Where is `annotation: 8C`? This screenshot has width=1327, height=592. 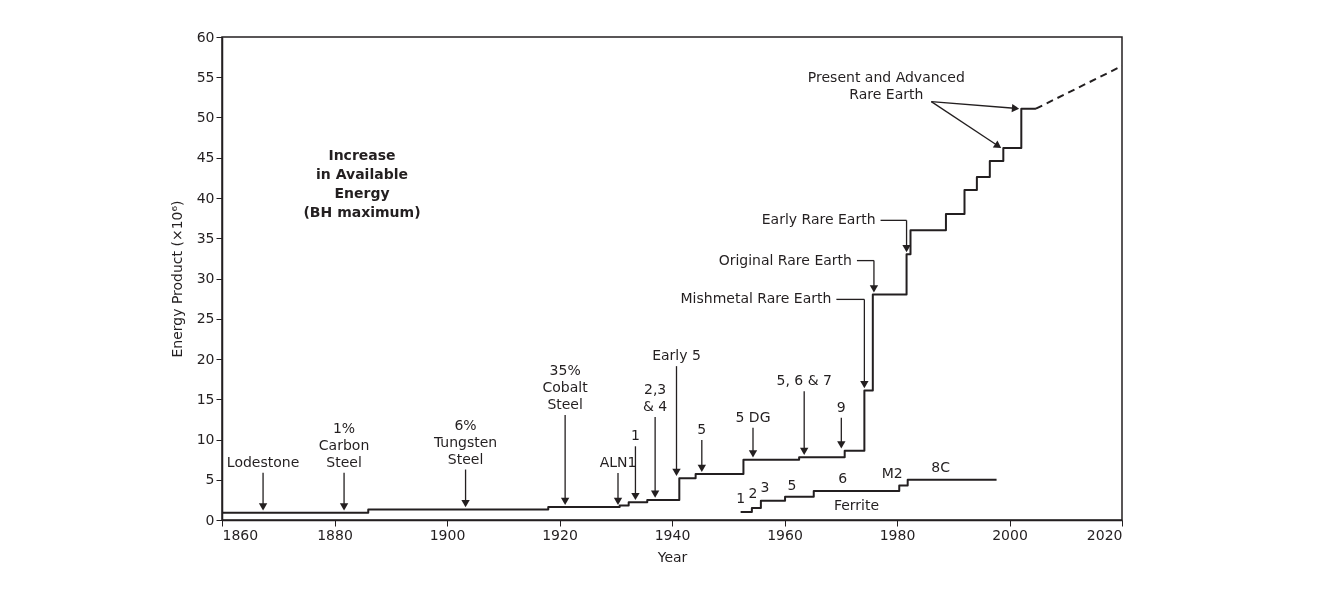 annotation: 8C is located at coordinates (941, 466).